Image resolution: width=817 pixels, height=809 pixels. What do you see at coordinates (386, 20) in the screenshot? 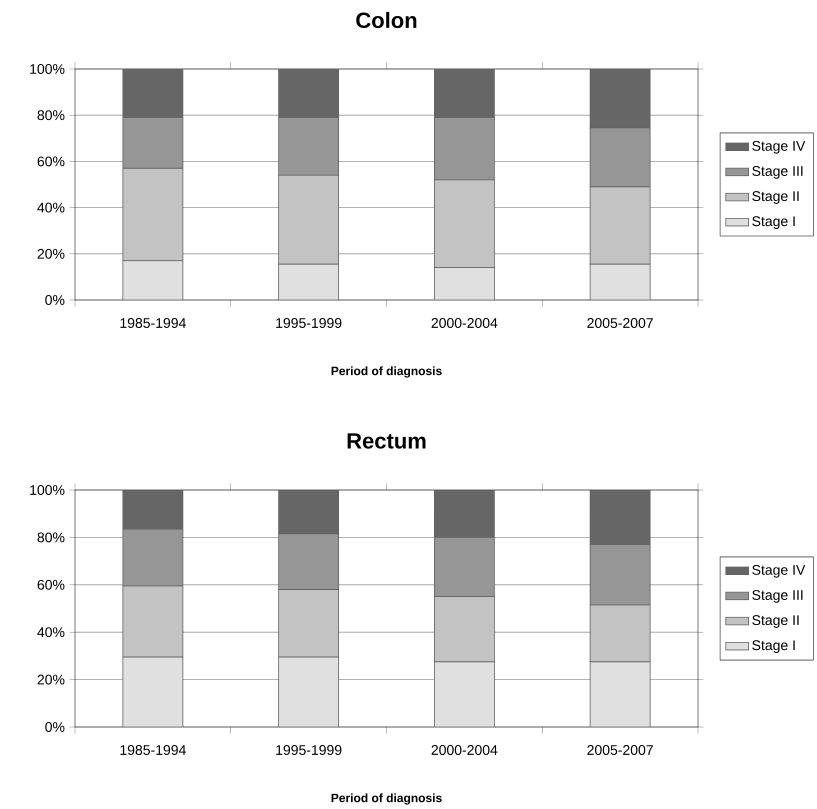
I see `chart-title: Colon` at bounding box center [386, 20].